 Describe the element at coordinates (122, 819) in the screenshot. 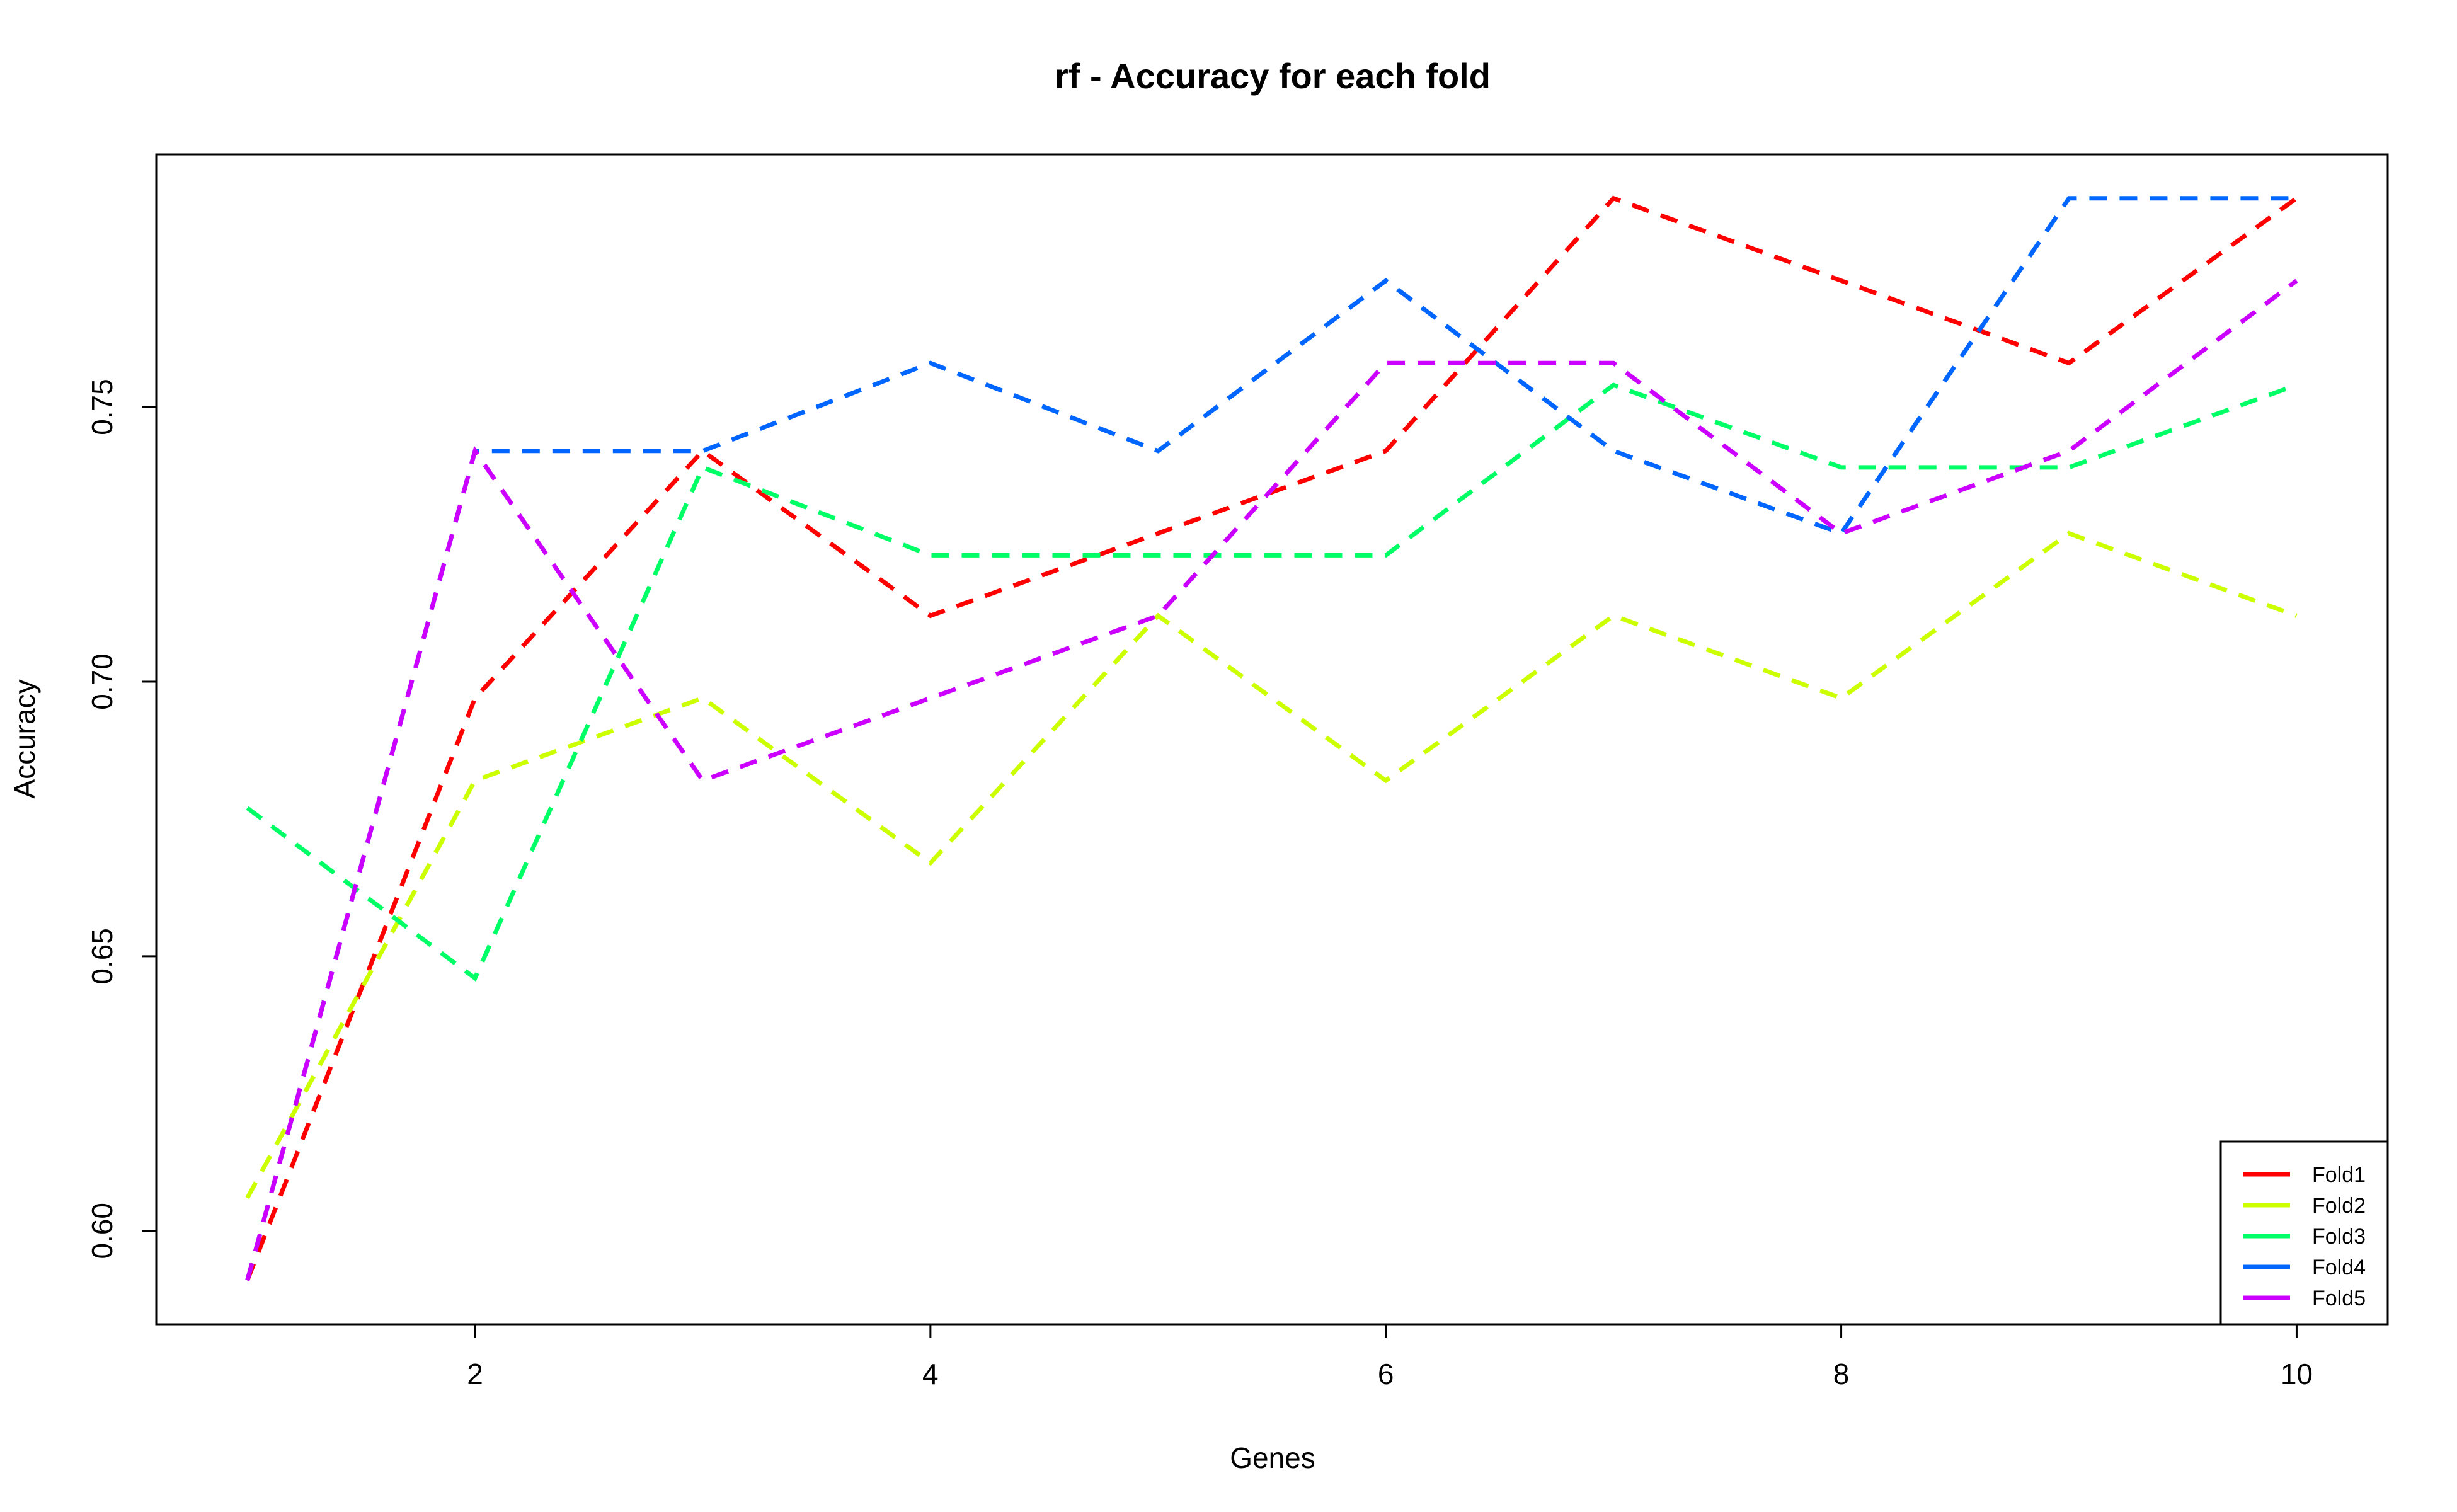

I see `y-axis: 0.60 0.65 0.70 0.75` at that location.